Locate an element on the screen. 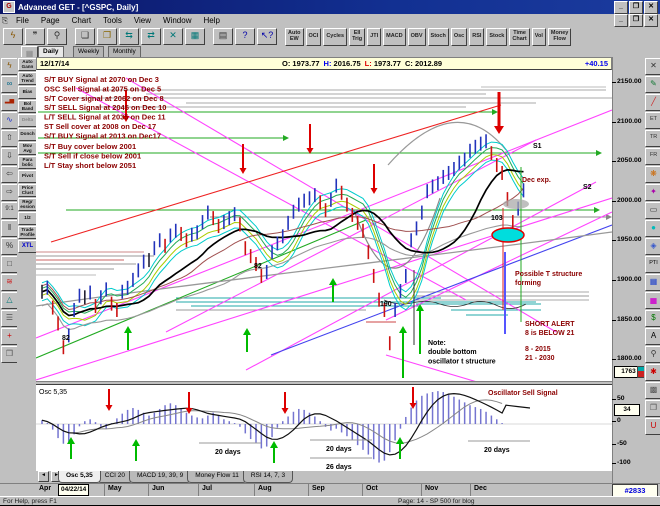 The image size is (660, 506). study-trade-profile: Trade Profile is located at coordinates (27, 232).